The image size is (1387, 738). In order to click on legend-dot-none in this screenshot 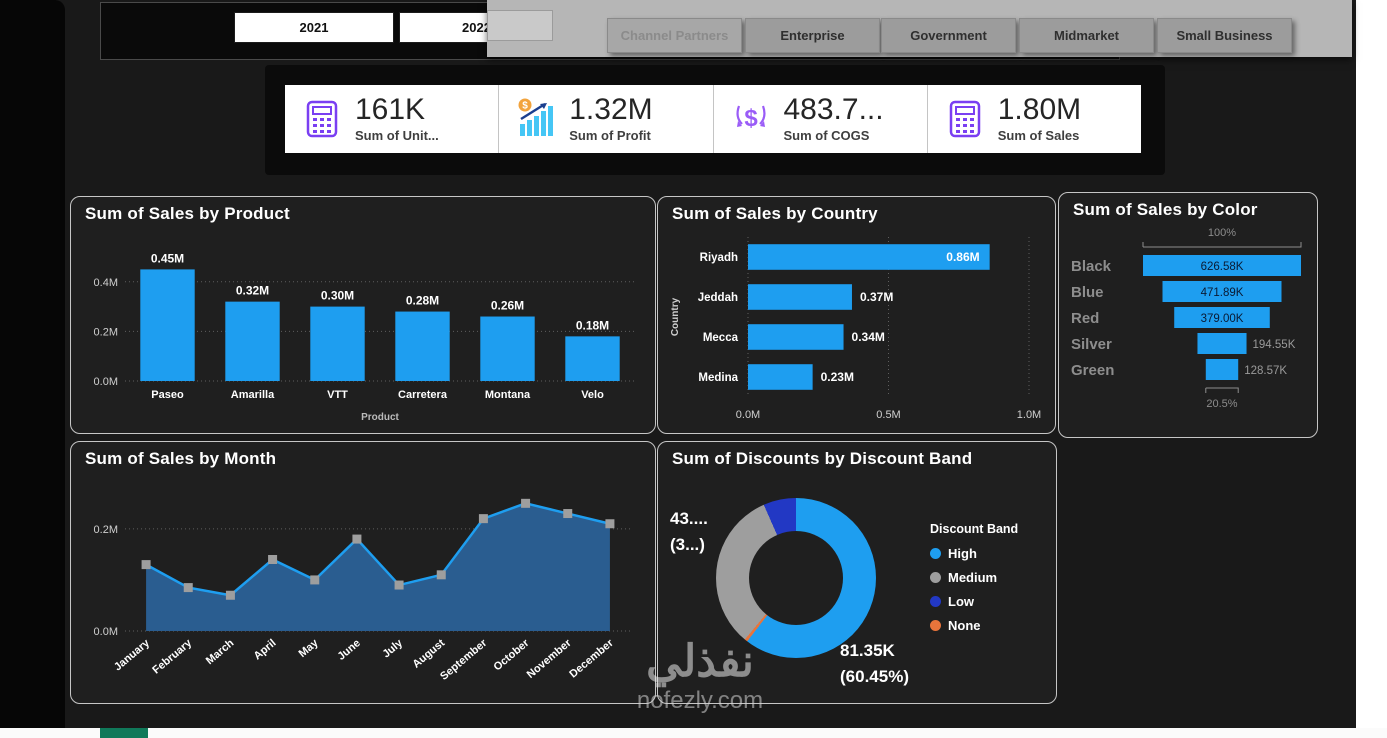, I will do `click(935, 625)`.